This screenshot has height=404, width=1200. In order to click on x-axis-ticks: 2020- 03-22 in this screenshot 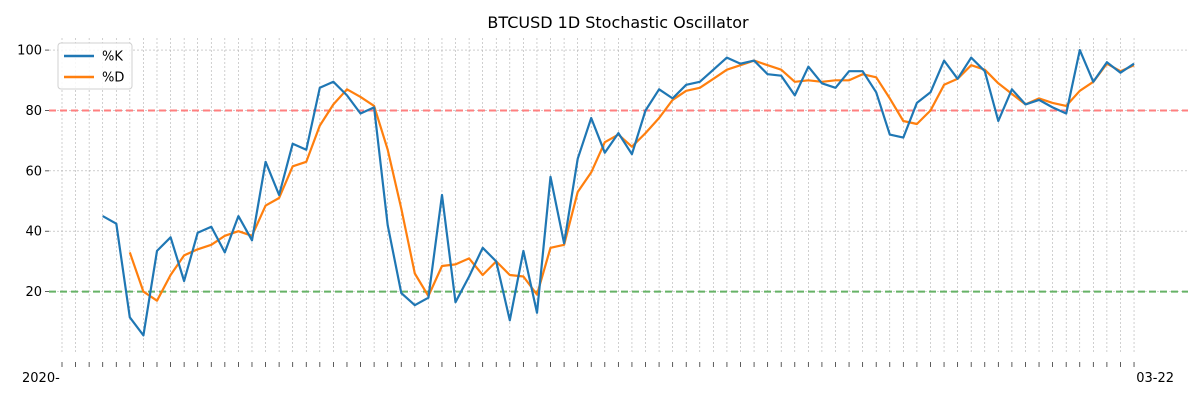, I will do `click(598, 374)`.